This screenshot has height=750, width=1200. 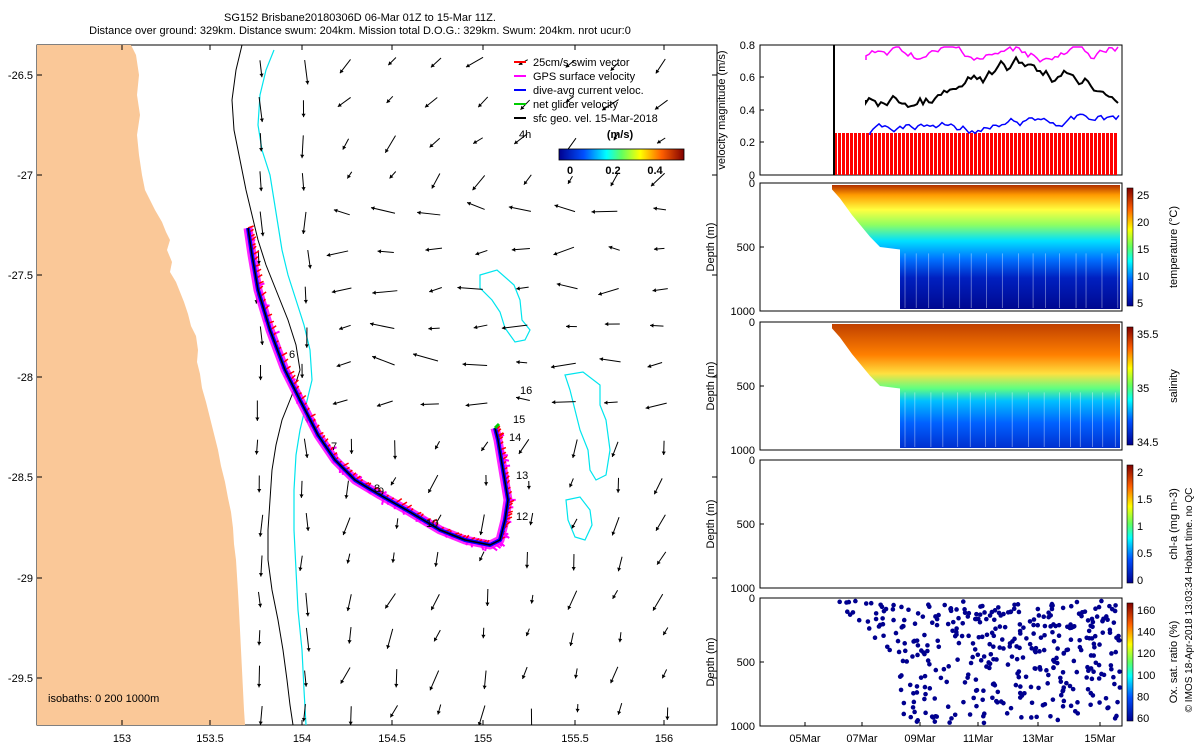 I want to click on chla-panel: 0 500 1000 Depth (m) 0 0.5 1 1.5 2 chl-a (mg m-3), so click(x=942, y=525).